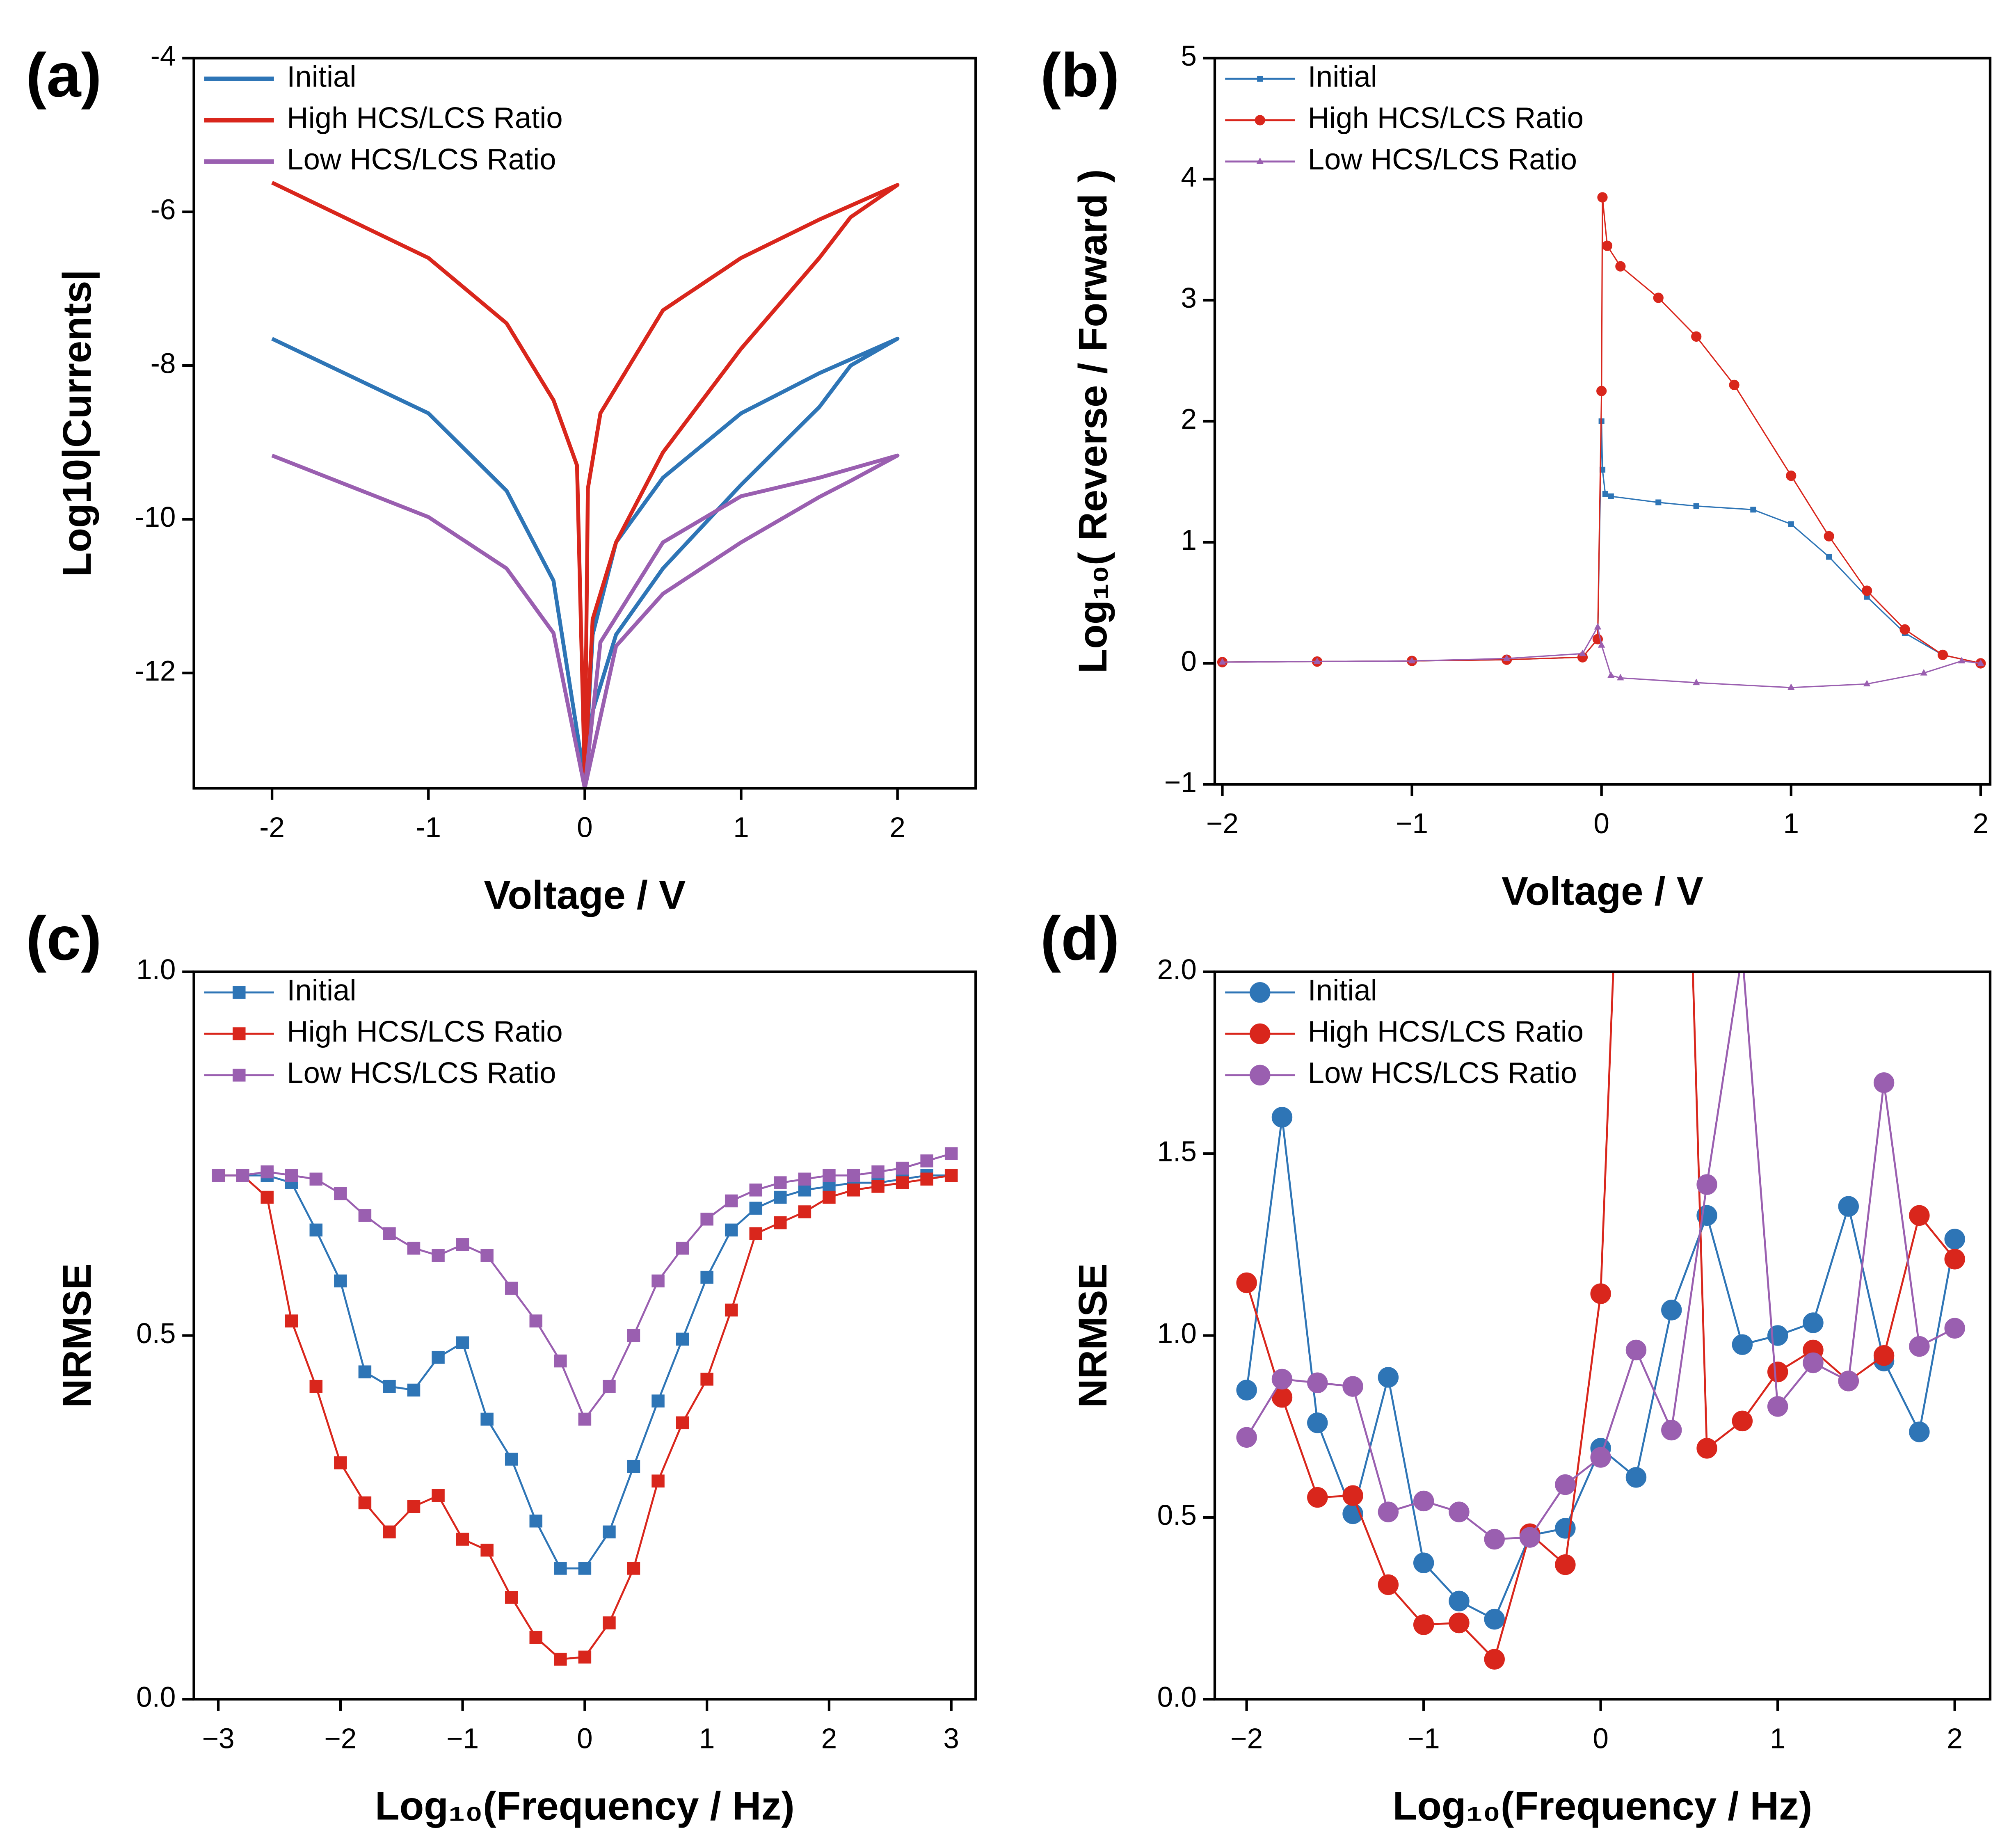 The height and width of the screenshot is (1844, 2016). What do you see at coordinates (585, 895) in the screenshot?
I see `x-axis-label: Voltage / V` at bounding box center [585, 895].